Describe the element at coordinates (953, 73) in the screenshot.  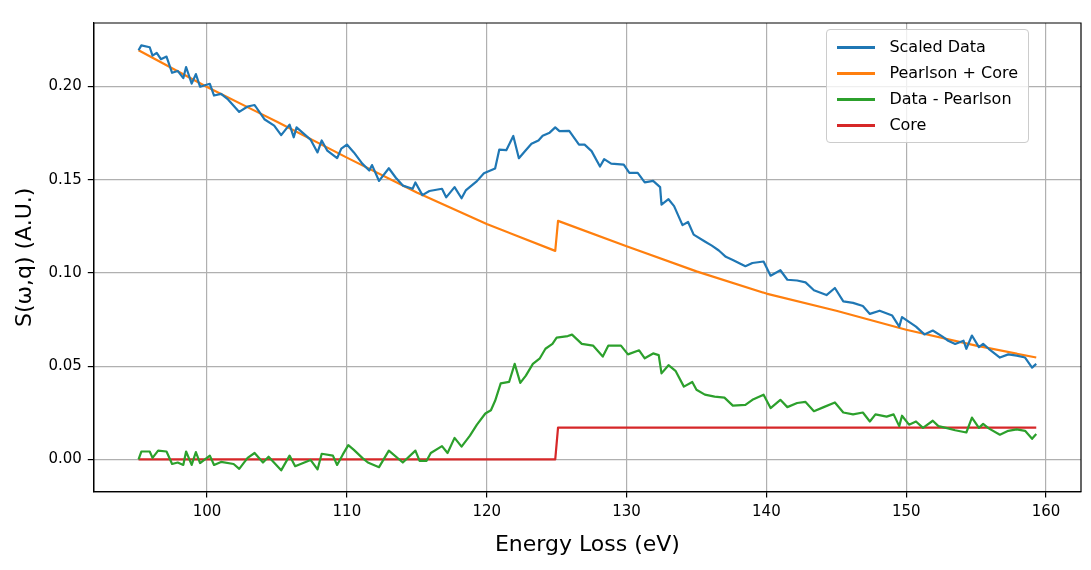
I see `legend-label: Pearlson + Core` at that location.